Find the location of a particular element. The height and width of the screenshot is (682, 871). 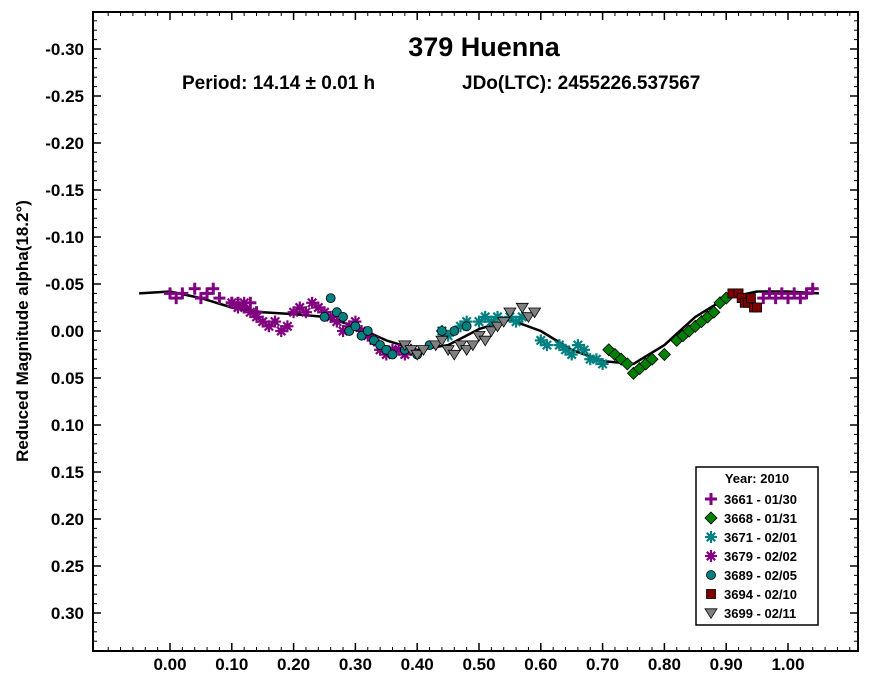

legend-label-2: 3671 - 02/01 is located at coordinates (760, 537).